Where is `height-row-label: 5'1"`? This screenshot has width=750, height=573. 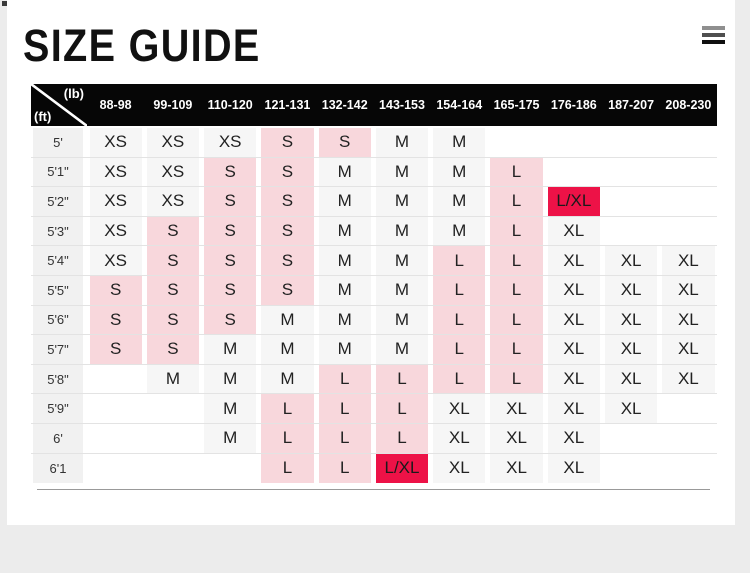 height-row-label: 5'1" is located at coordinates (58, 172).